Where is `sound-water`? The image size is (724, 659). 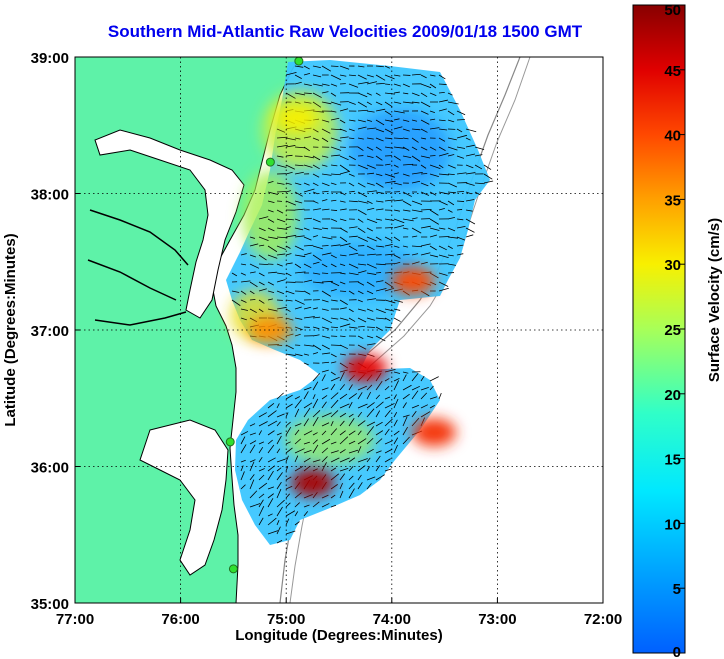 sound-water is located at coordinates (184, 497).